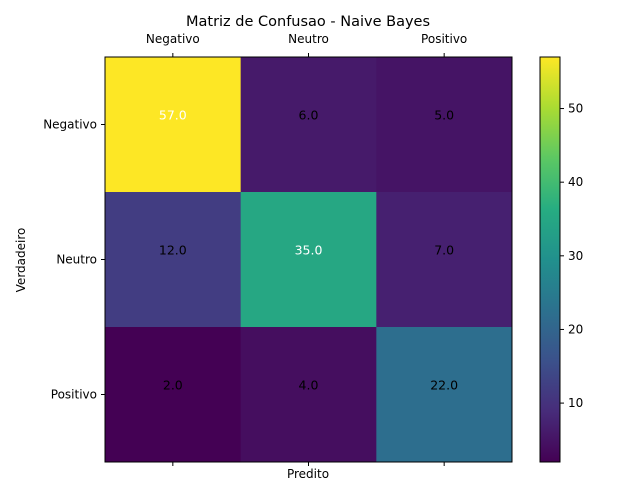 The image size is (640, 480). Describe the element at coordinates (550, 259) in the screenshot. I see `colorbar` at that location.